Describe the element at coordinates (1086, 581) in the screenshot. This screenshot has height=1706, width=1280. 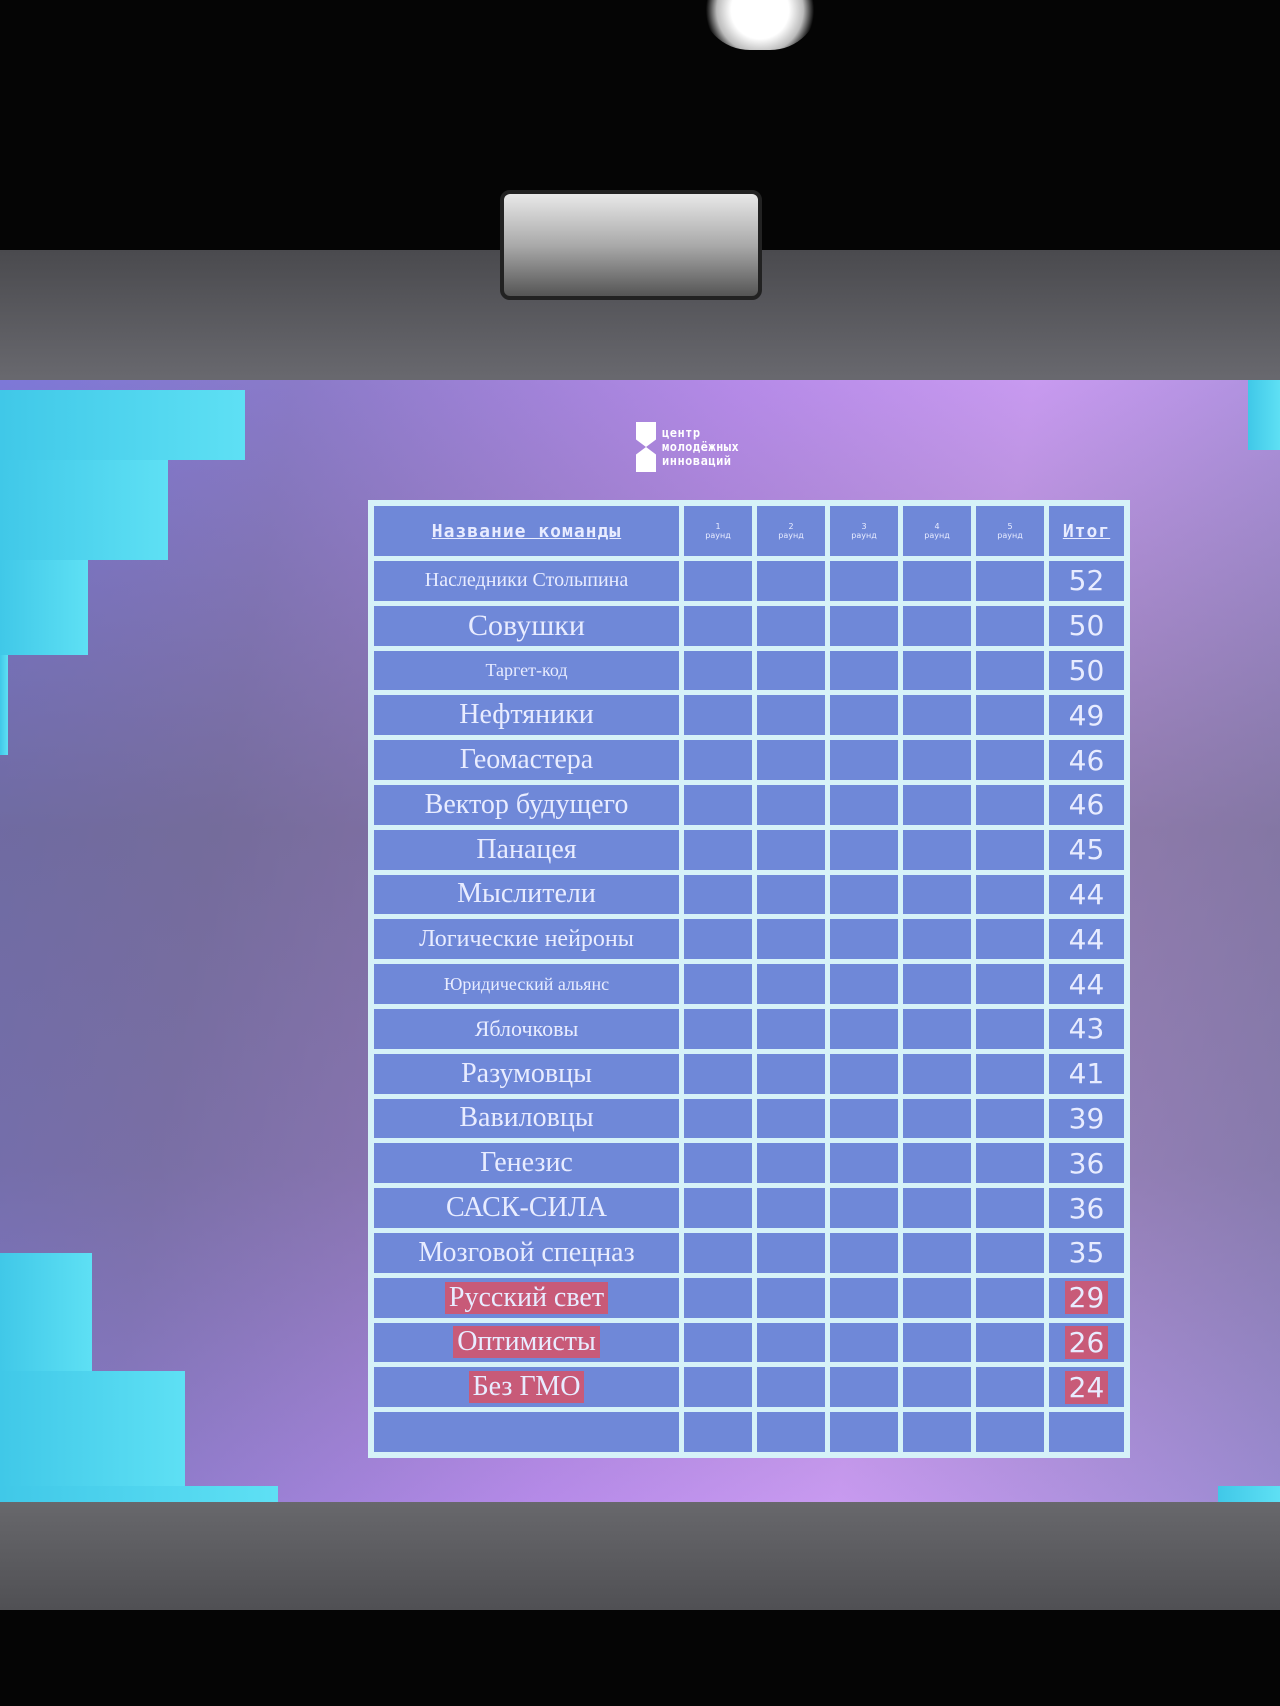
I see `total-cell: 52` at that location.